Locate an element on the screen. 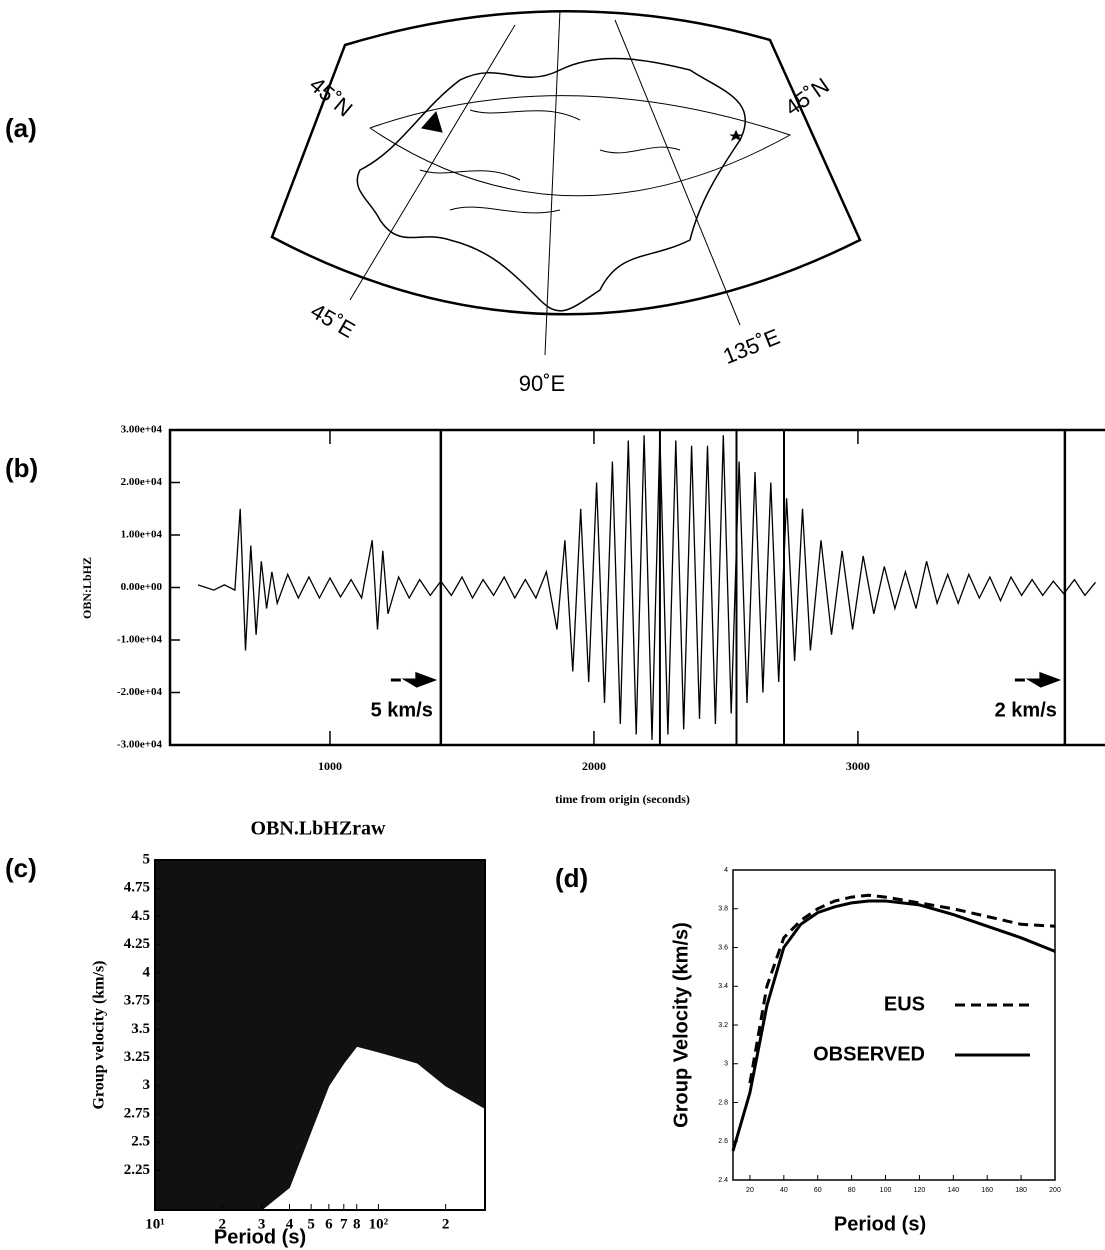 This screenshot has height=1250, width=1105. map-label: 45˚E is located at coordinates (332, 320).